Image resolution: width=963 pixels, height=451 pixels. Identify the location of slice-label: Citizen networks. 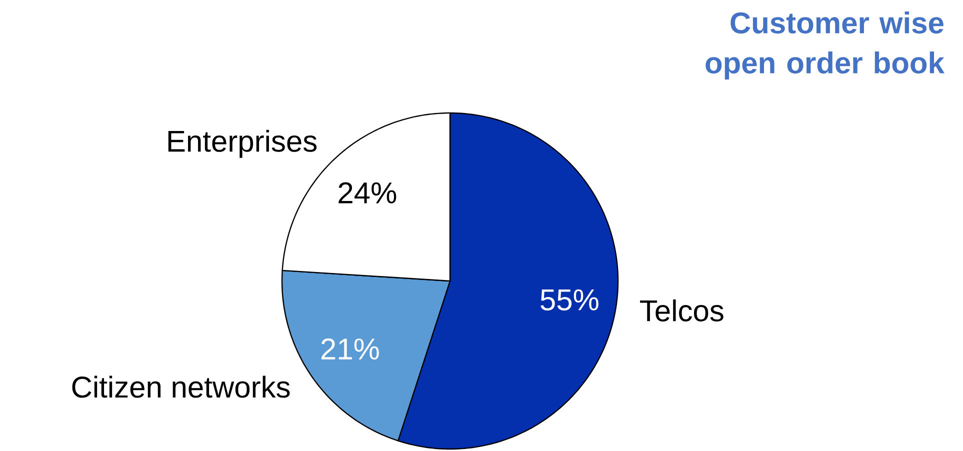
(181, 387).